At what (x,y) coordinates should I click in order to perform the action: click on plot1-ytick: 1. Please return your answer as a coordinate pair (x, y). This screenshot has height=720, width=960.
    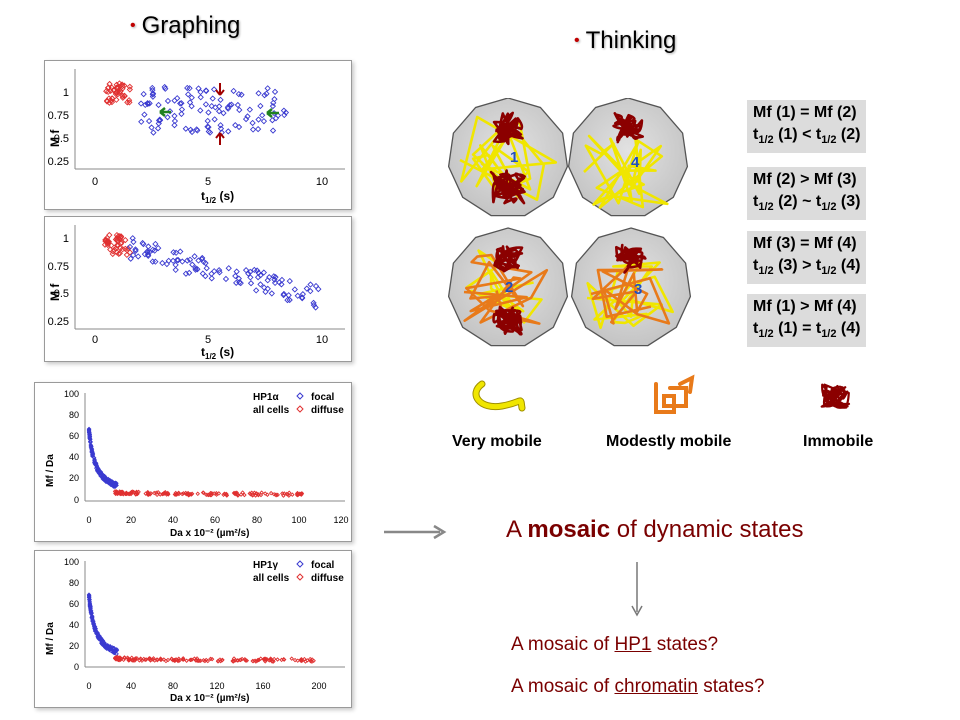
    Looking at the image, I should click on (66, 93).